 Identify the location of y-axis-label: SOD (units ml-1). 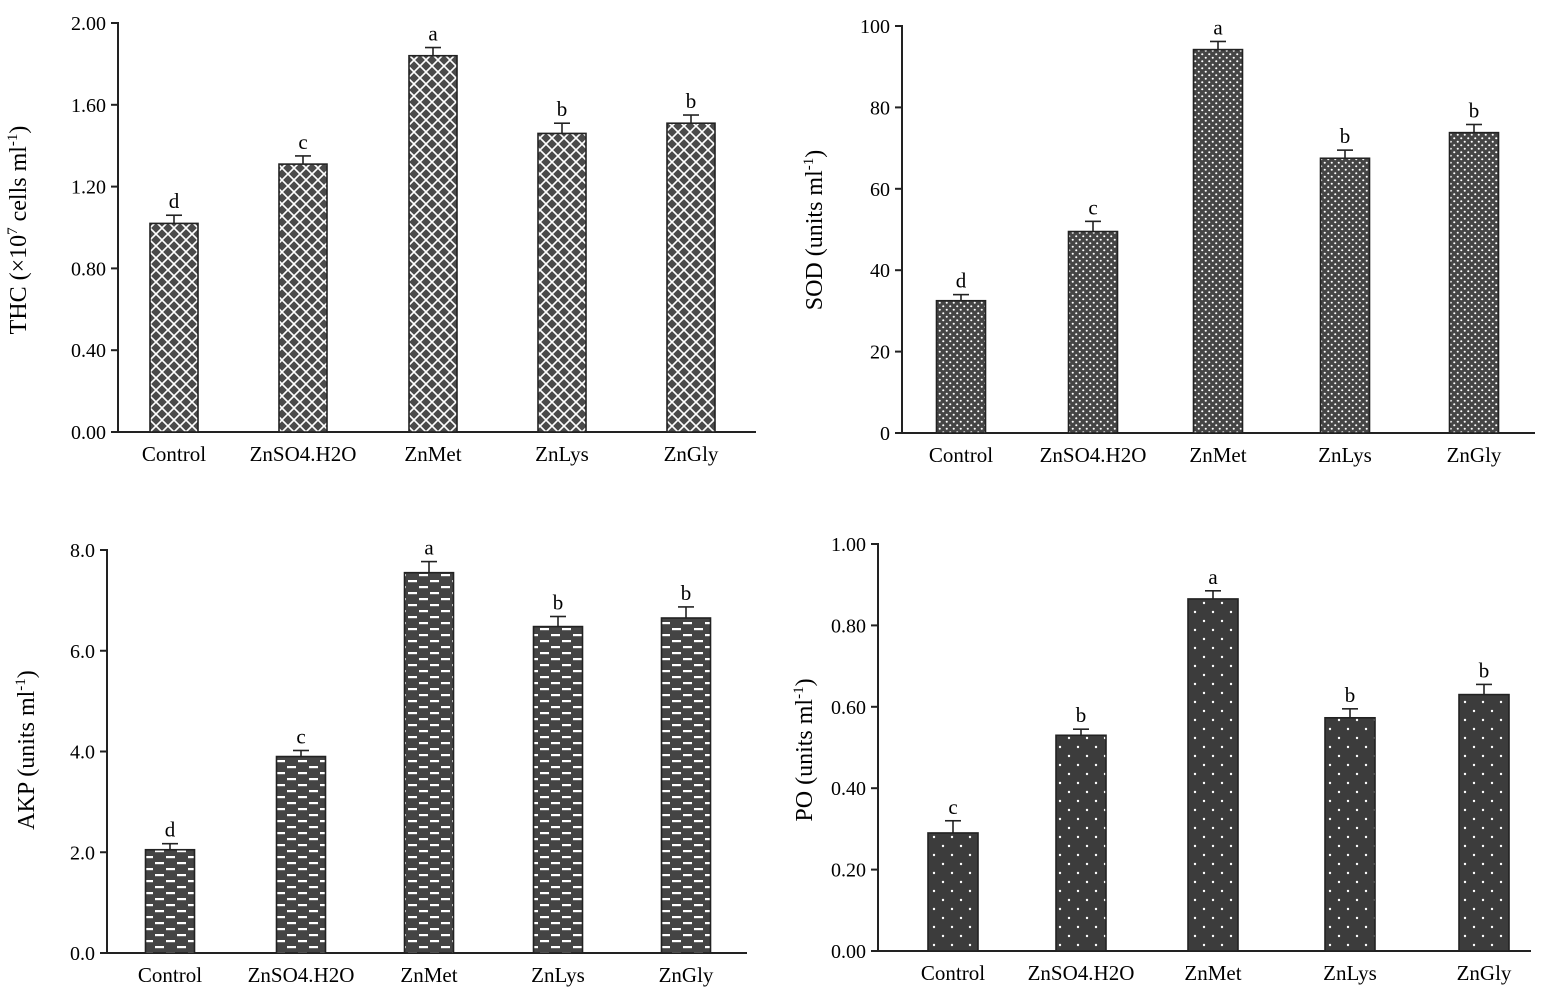
(814, 230).